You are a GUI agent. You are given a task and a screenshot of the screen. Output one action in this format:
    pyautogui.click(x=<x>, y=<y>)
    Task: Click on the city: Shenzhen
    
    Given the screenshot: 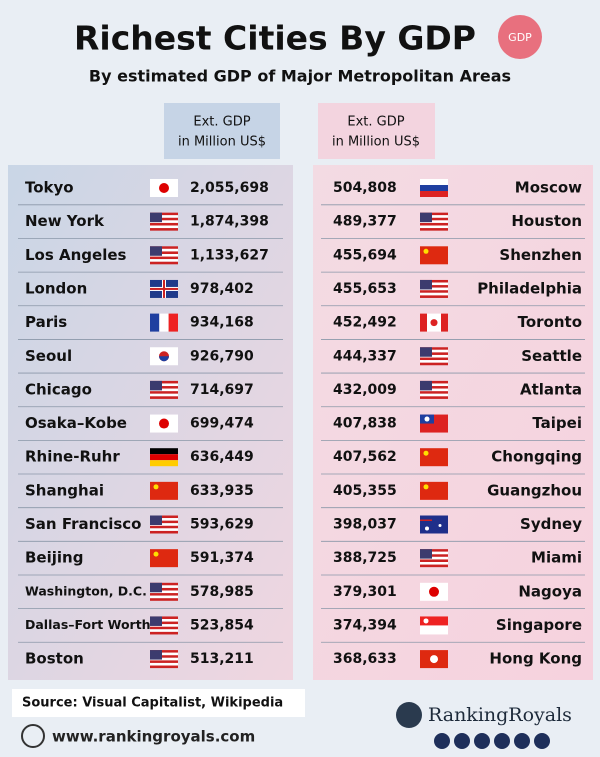 What is the action you would take?
    pyautogui.click(x=540, y=255)
    